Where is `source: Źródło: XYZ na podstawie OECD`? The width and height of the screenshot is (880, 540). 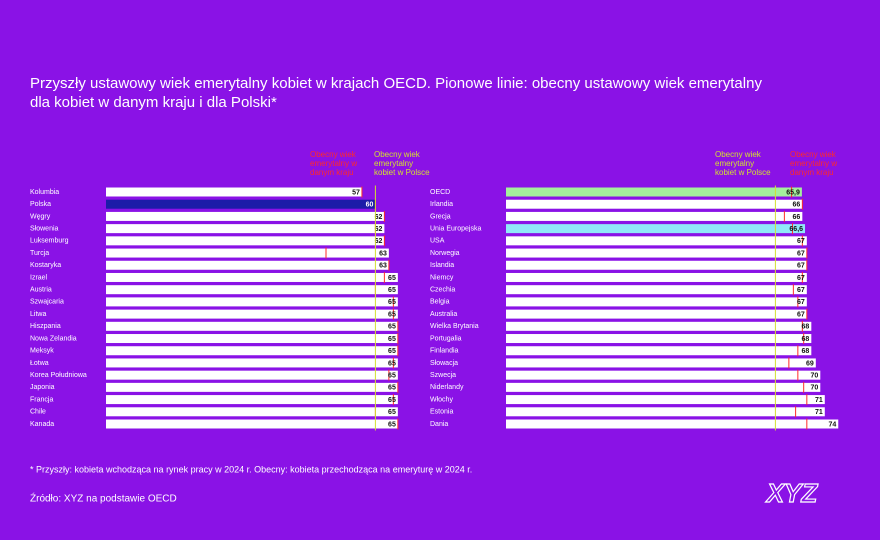 source: Źródło: XYZ na podstawie OECD is located at coordinates (103, 498).